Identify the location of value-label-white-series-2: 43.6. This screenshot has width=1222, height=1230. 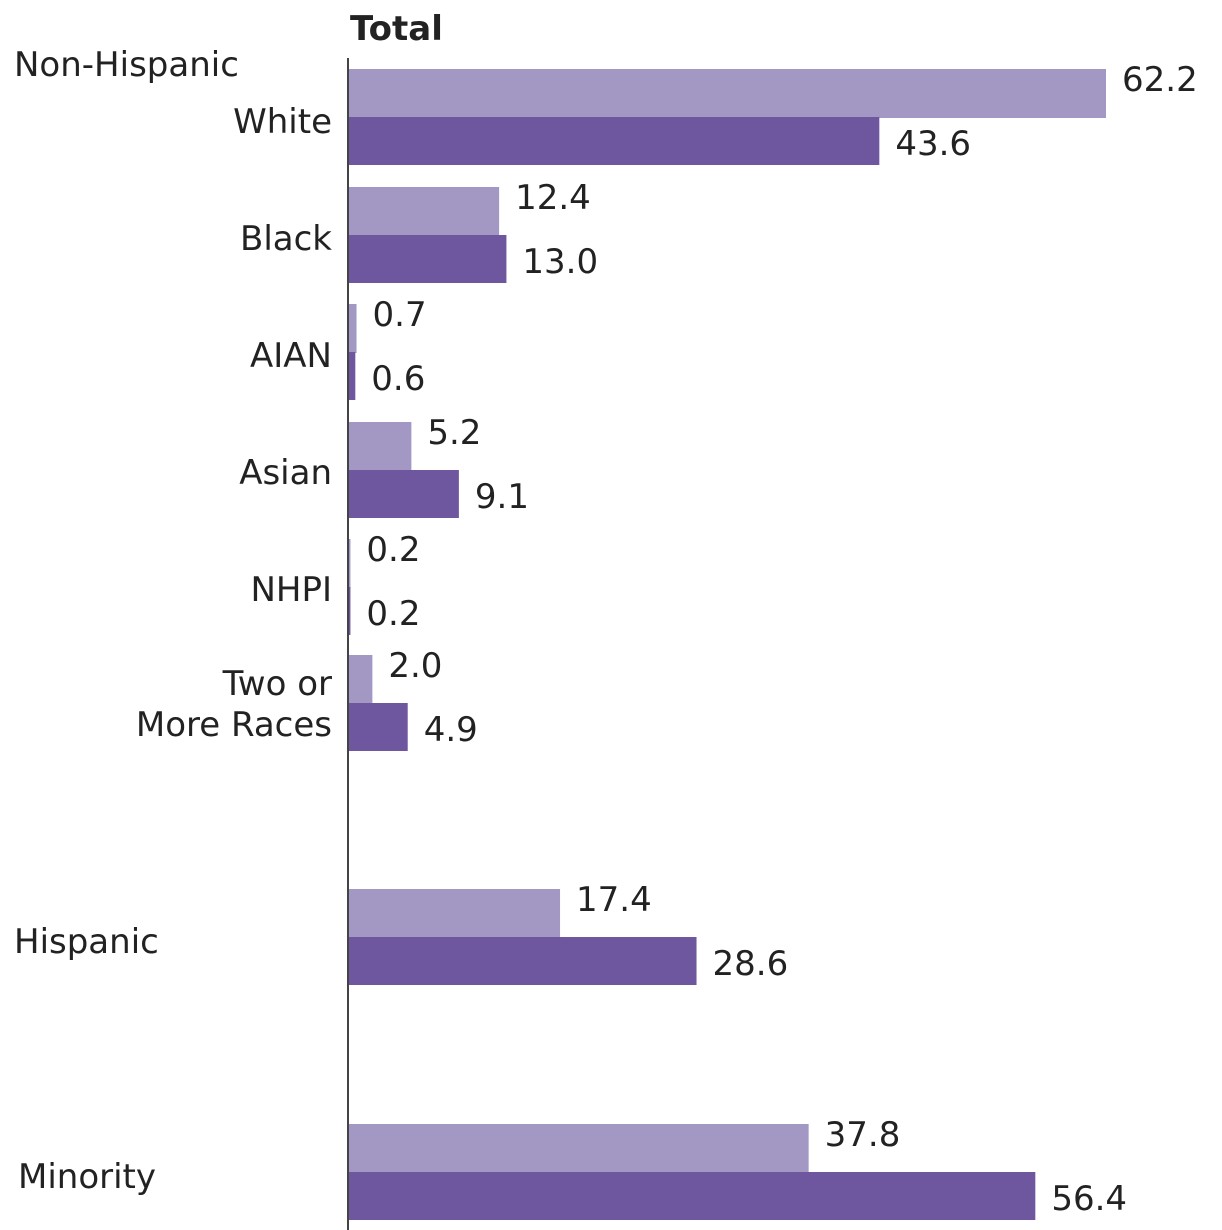
(933, 144).